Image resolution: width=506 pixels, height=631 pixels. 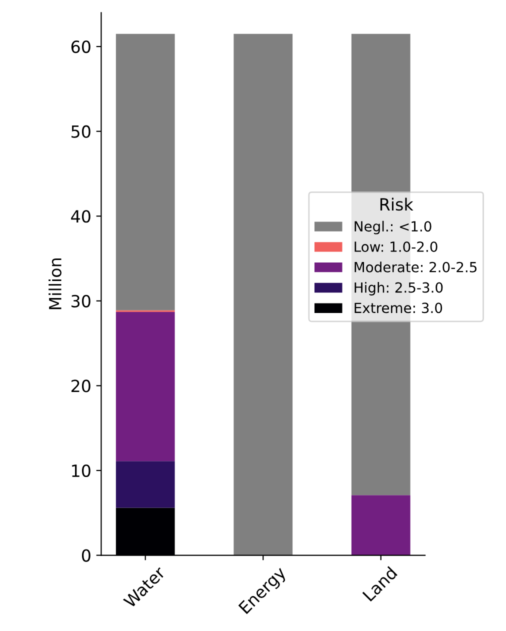 I want to click on y-tick-label: 10, so click(x=81, y=471).